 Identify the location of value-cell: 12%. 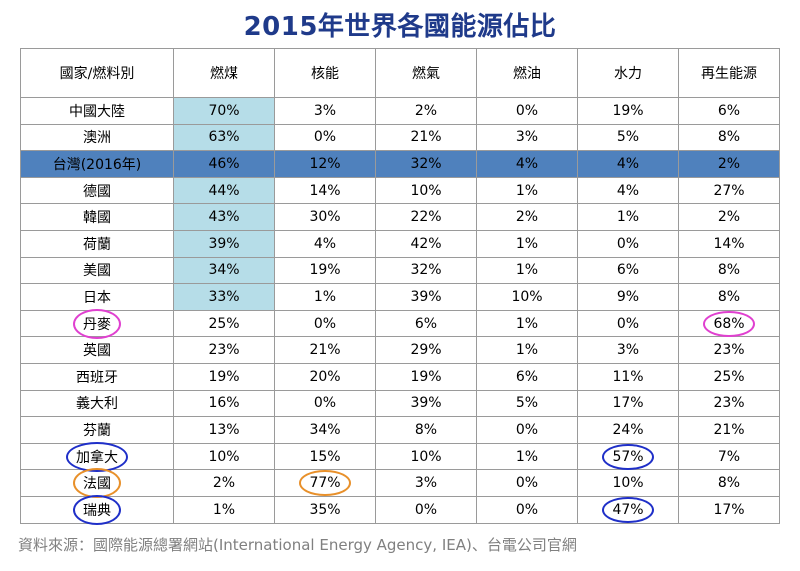
(325, 164).